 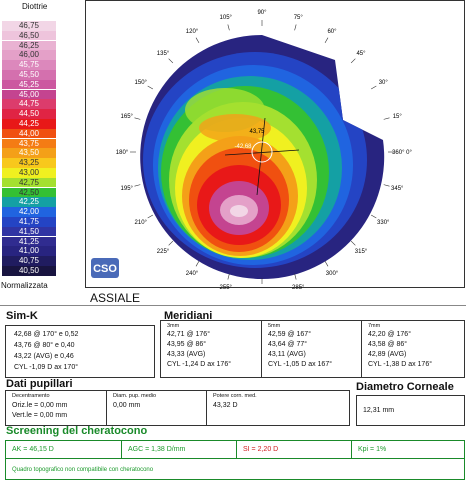 What do you see at coordinates (361, 252) in the screenshot?
I see `angle-label: 315°` at bounding box center [361, 252].